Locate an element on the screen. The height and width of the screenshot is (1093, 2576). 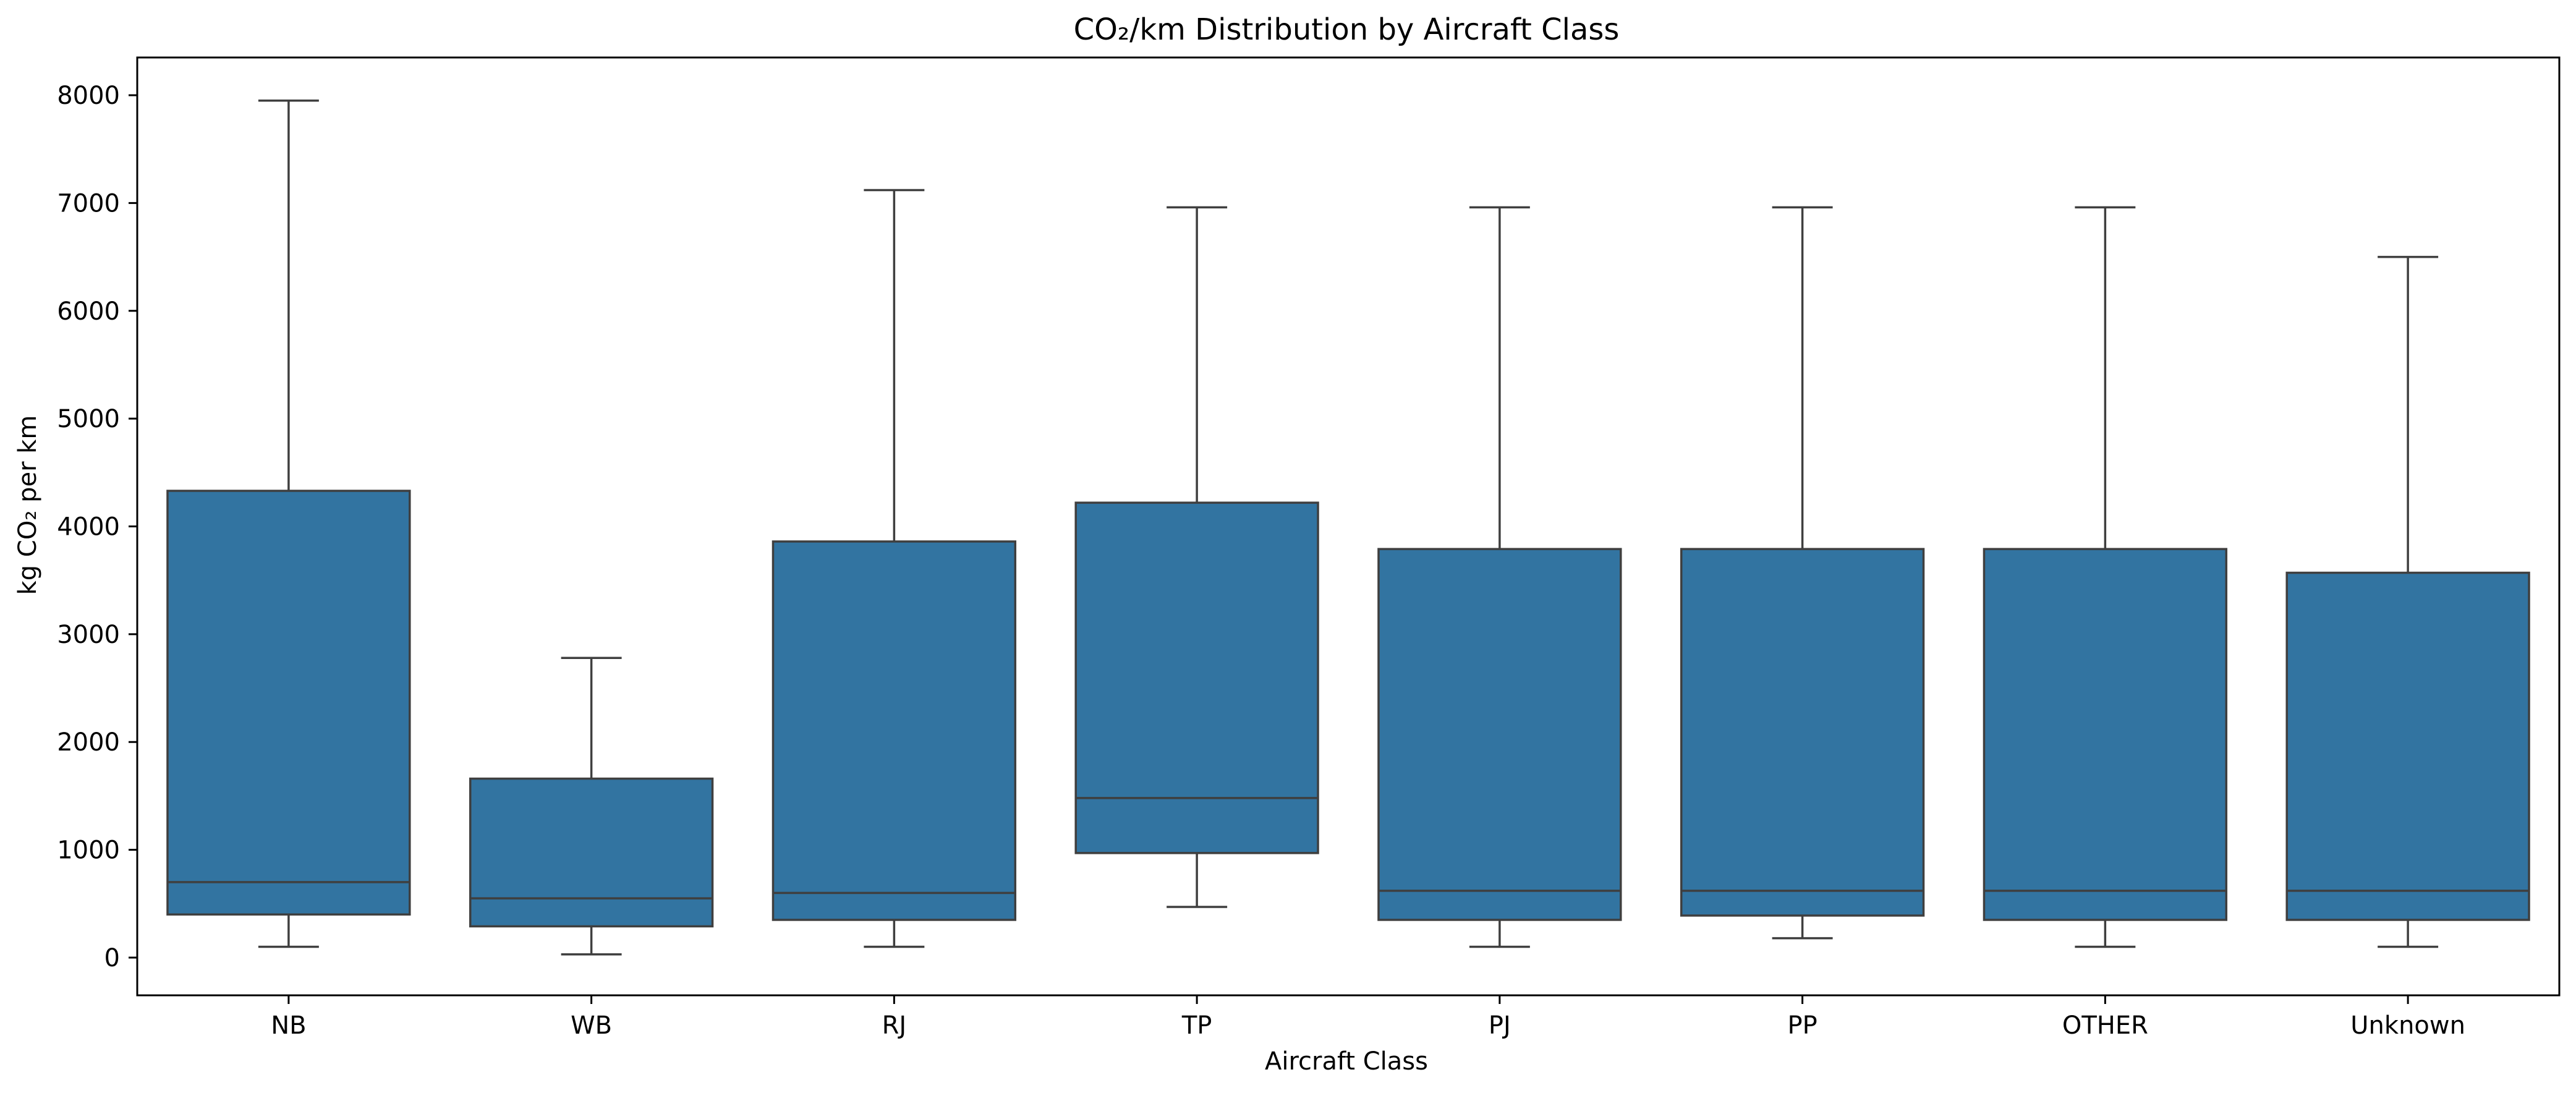
x-tick-label: PJ is located at coordinates (1500, 1026).